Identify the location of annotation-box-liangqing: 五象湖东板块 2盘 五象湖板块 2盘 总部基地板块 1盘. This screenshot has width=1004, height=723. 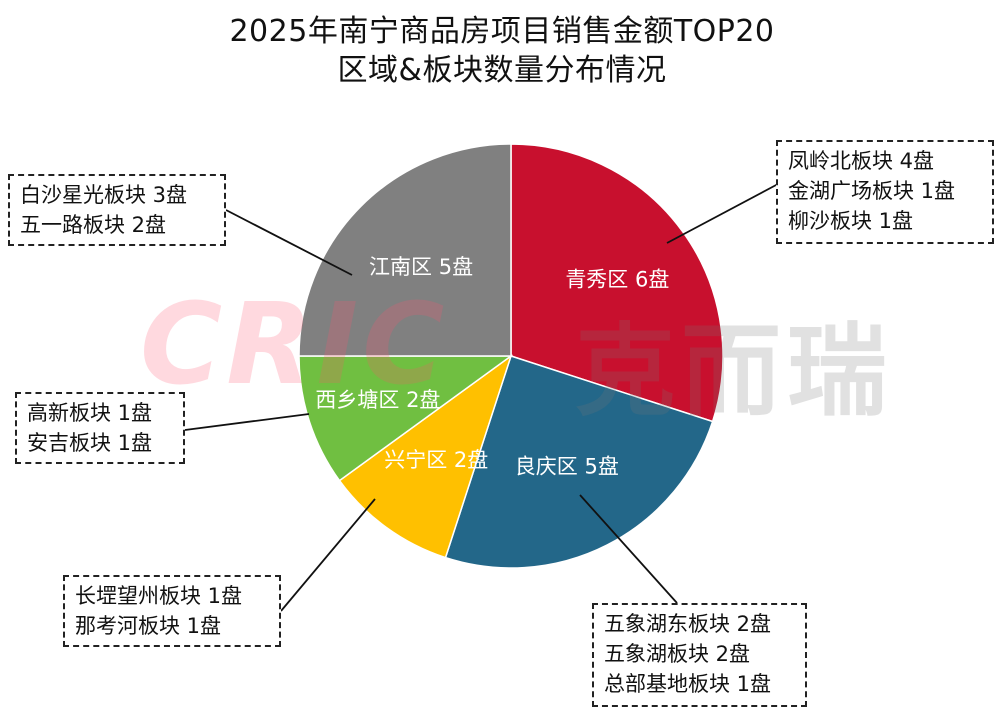
(699, 655).